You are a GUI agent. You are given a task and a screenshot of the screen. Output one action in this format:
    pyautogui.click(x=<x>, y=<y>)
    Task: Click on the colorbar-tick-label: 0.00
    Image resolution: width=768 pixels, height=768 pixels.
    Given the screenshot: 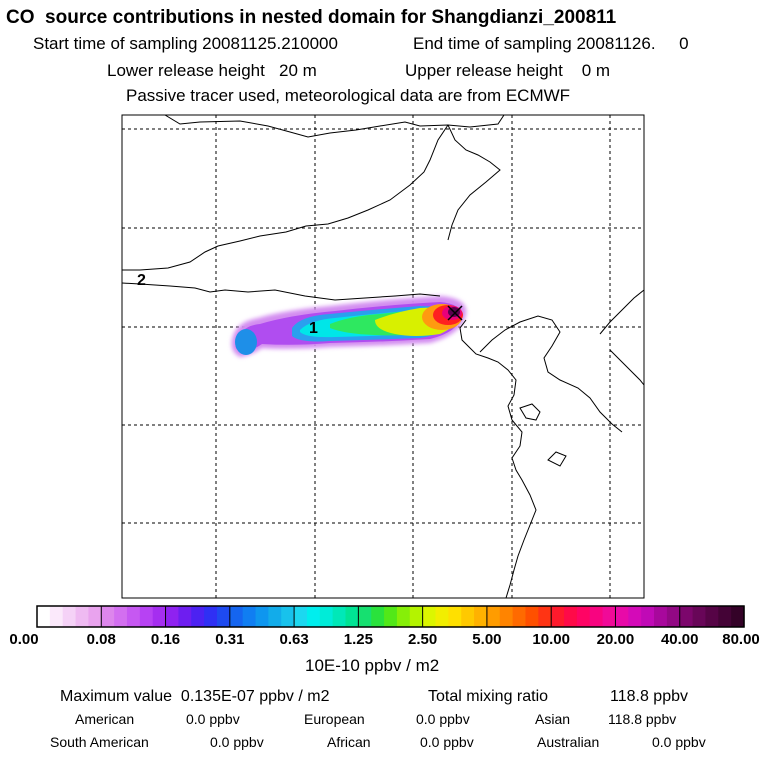 What is the action you would take?
    pyautogui.click(x=24, y=639)
    